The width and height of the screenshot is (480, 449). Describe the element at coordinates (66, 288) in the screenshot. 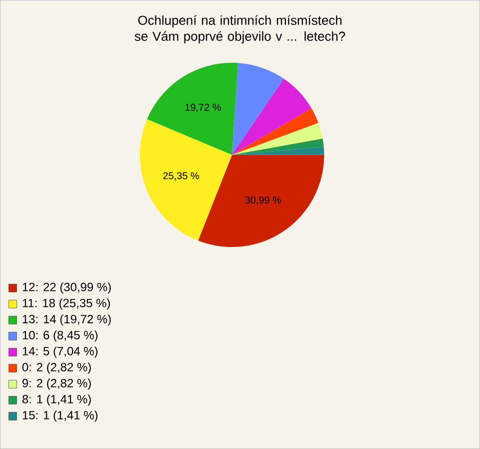

I see `legend-label: 12: 22 (30,99 %)` at that location.